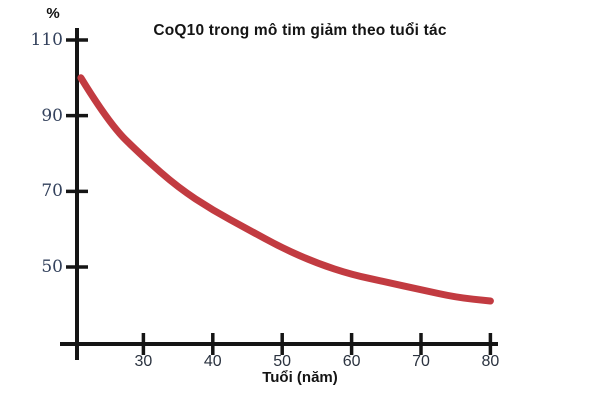 This screenshot has height=400, width=600. Describe the element at coordinates (143, 361) in the screenshot. I see `x-tick-label: 30` at that location.